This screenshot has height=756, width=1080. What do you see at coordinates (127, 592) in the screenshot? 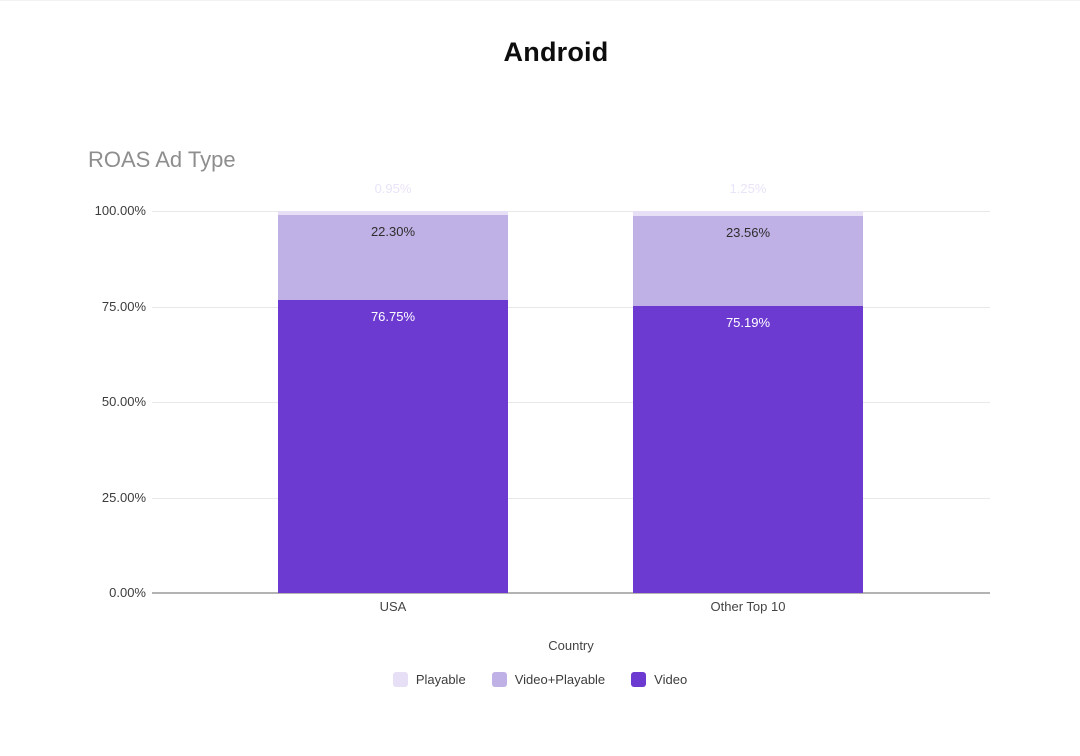
I see `y-tick-label: 0.00%` at bounding box center [127, 592].